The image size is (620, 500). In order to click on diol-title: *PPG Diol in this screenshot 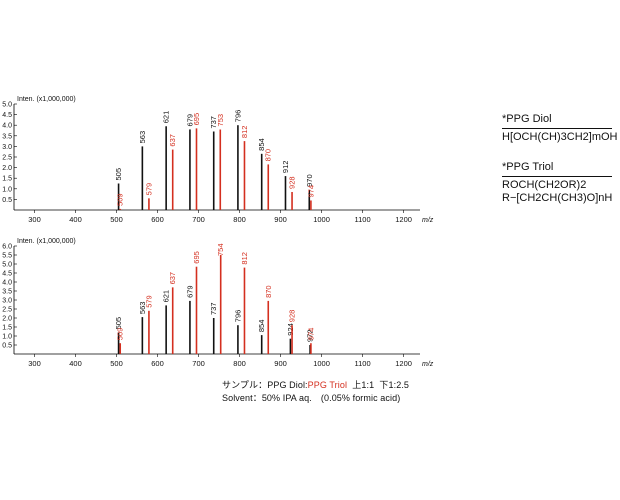, I will do `click(527, 119)`.